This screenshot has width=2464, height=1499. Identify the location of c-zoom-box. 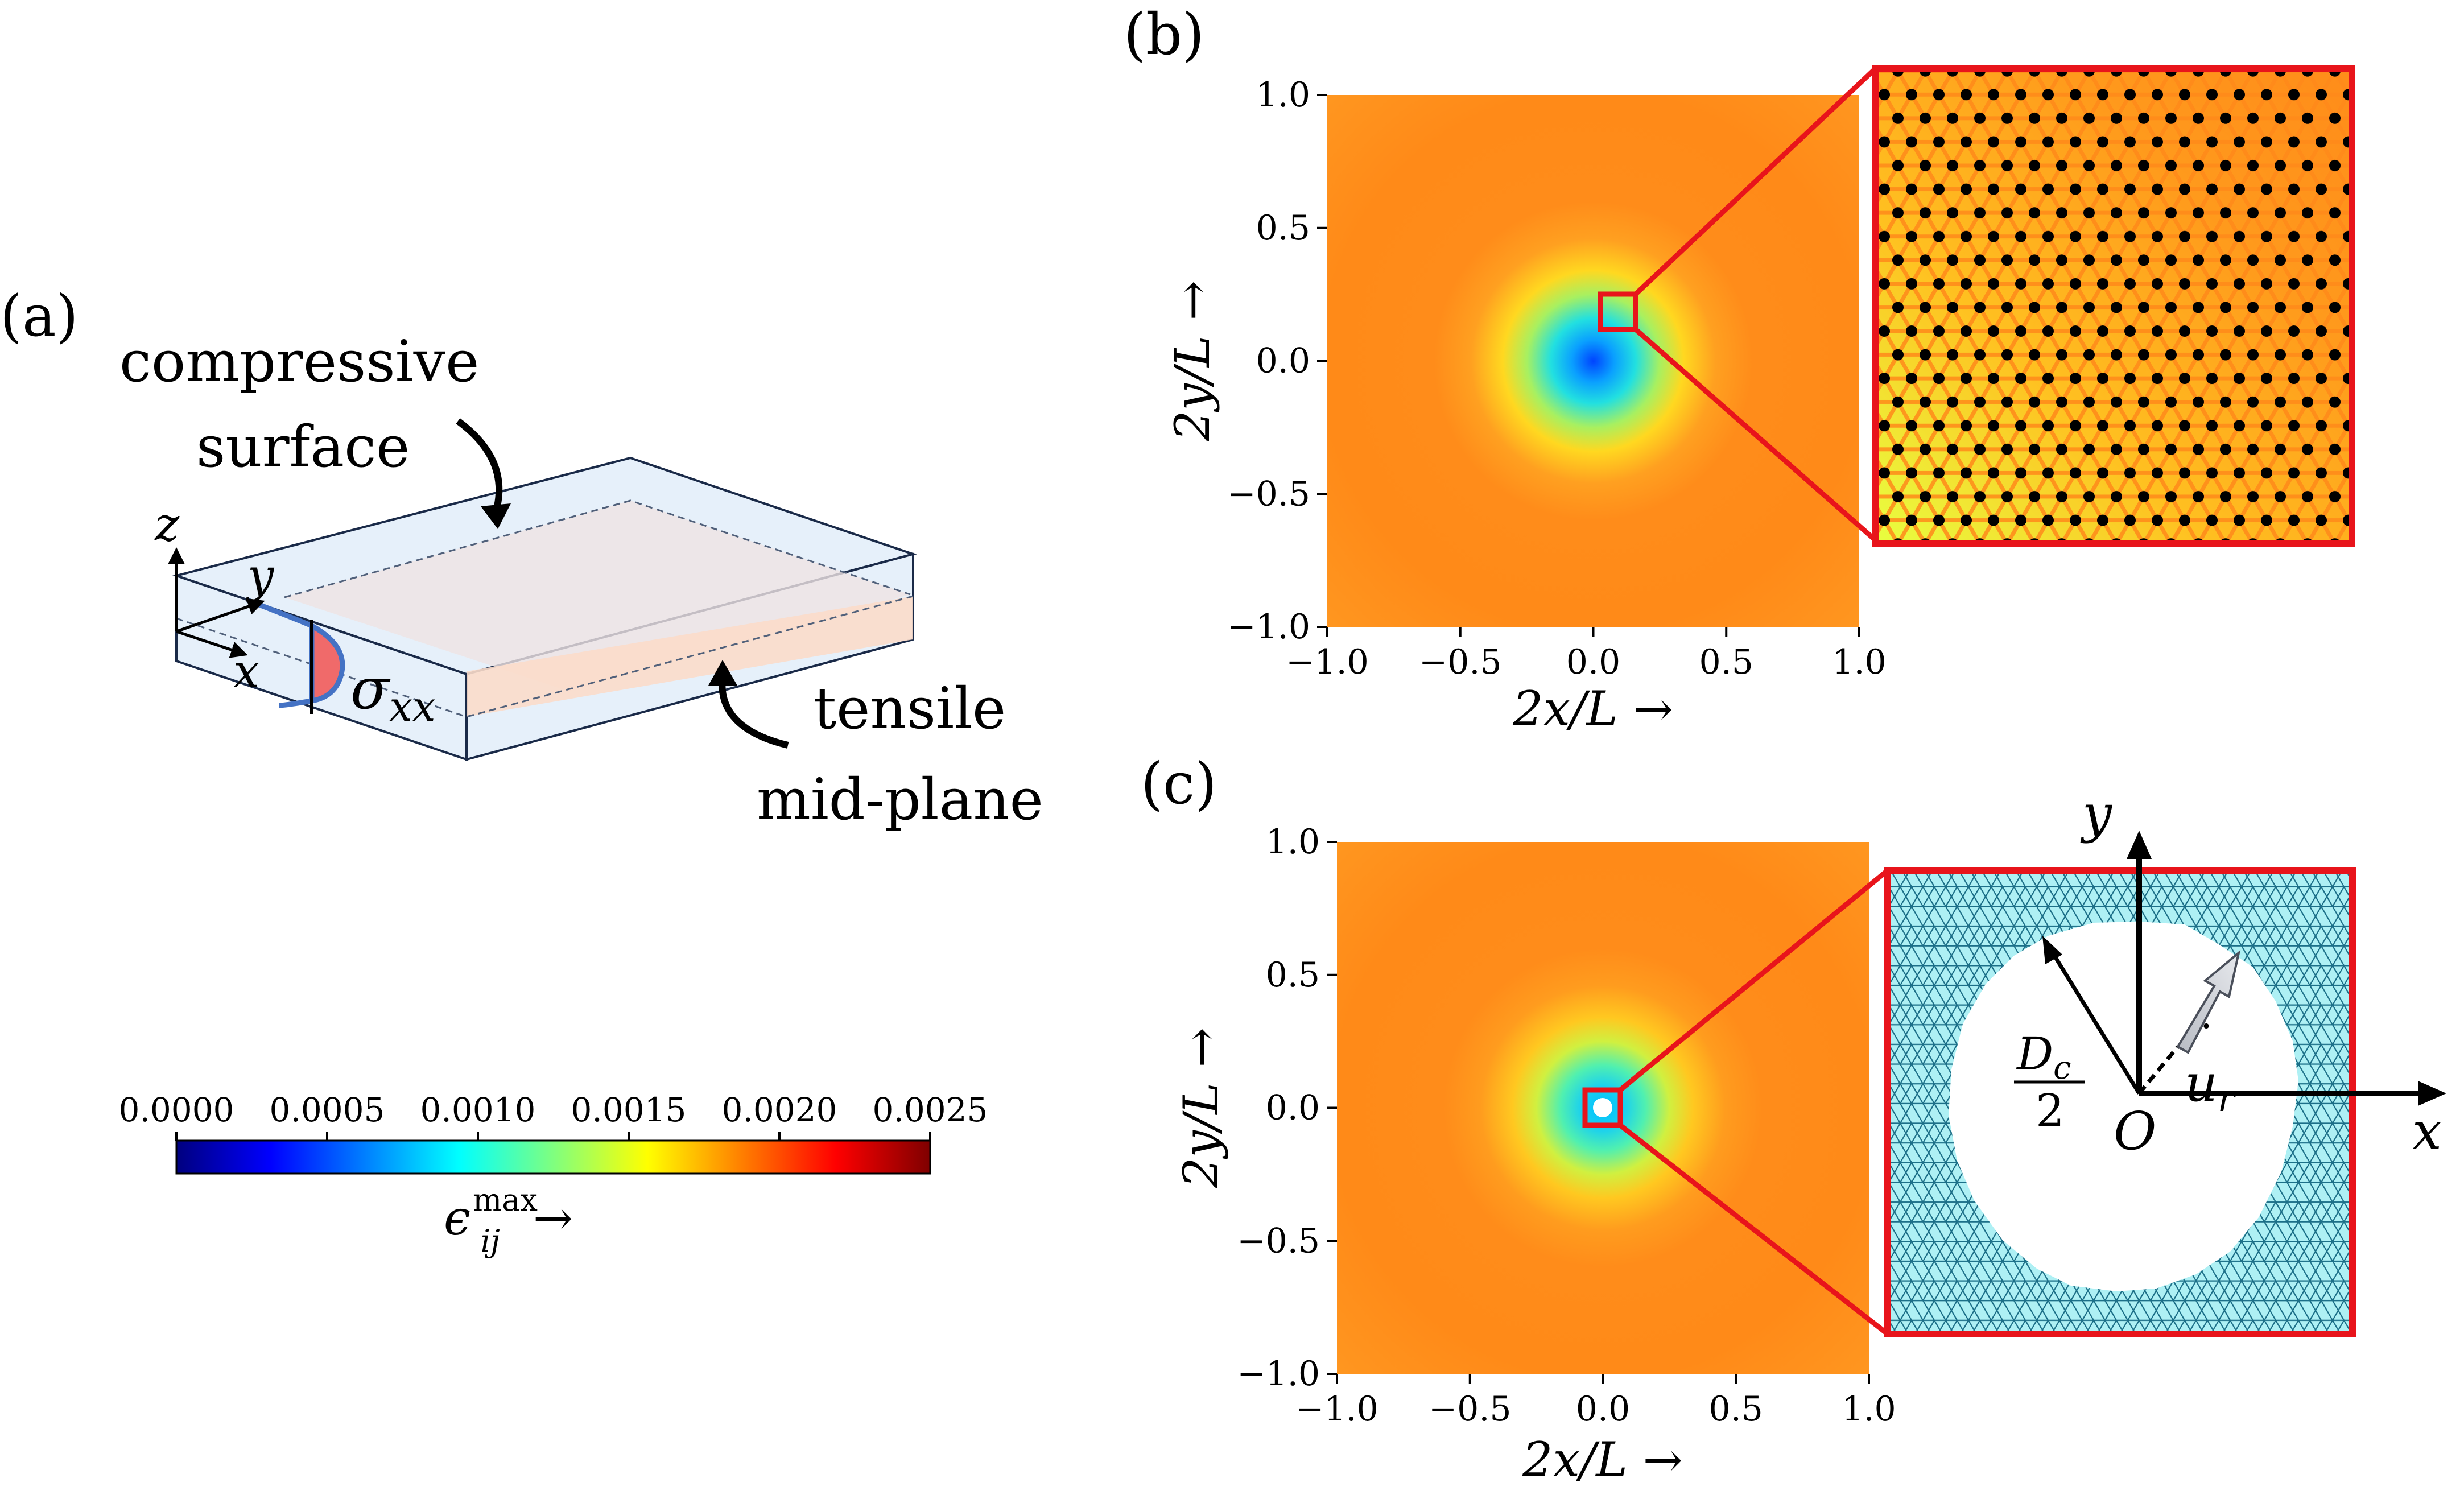
(1602, 1107).